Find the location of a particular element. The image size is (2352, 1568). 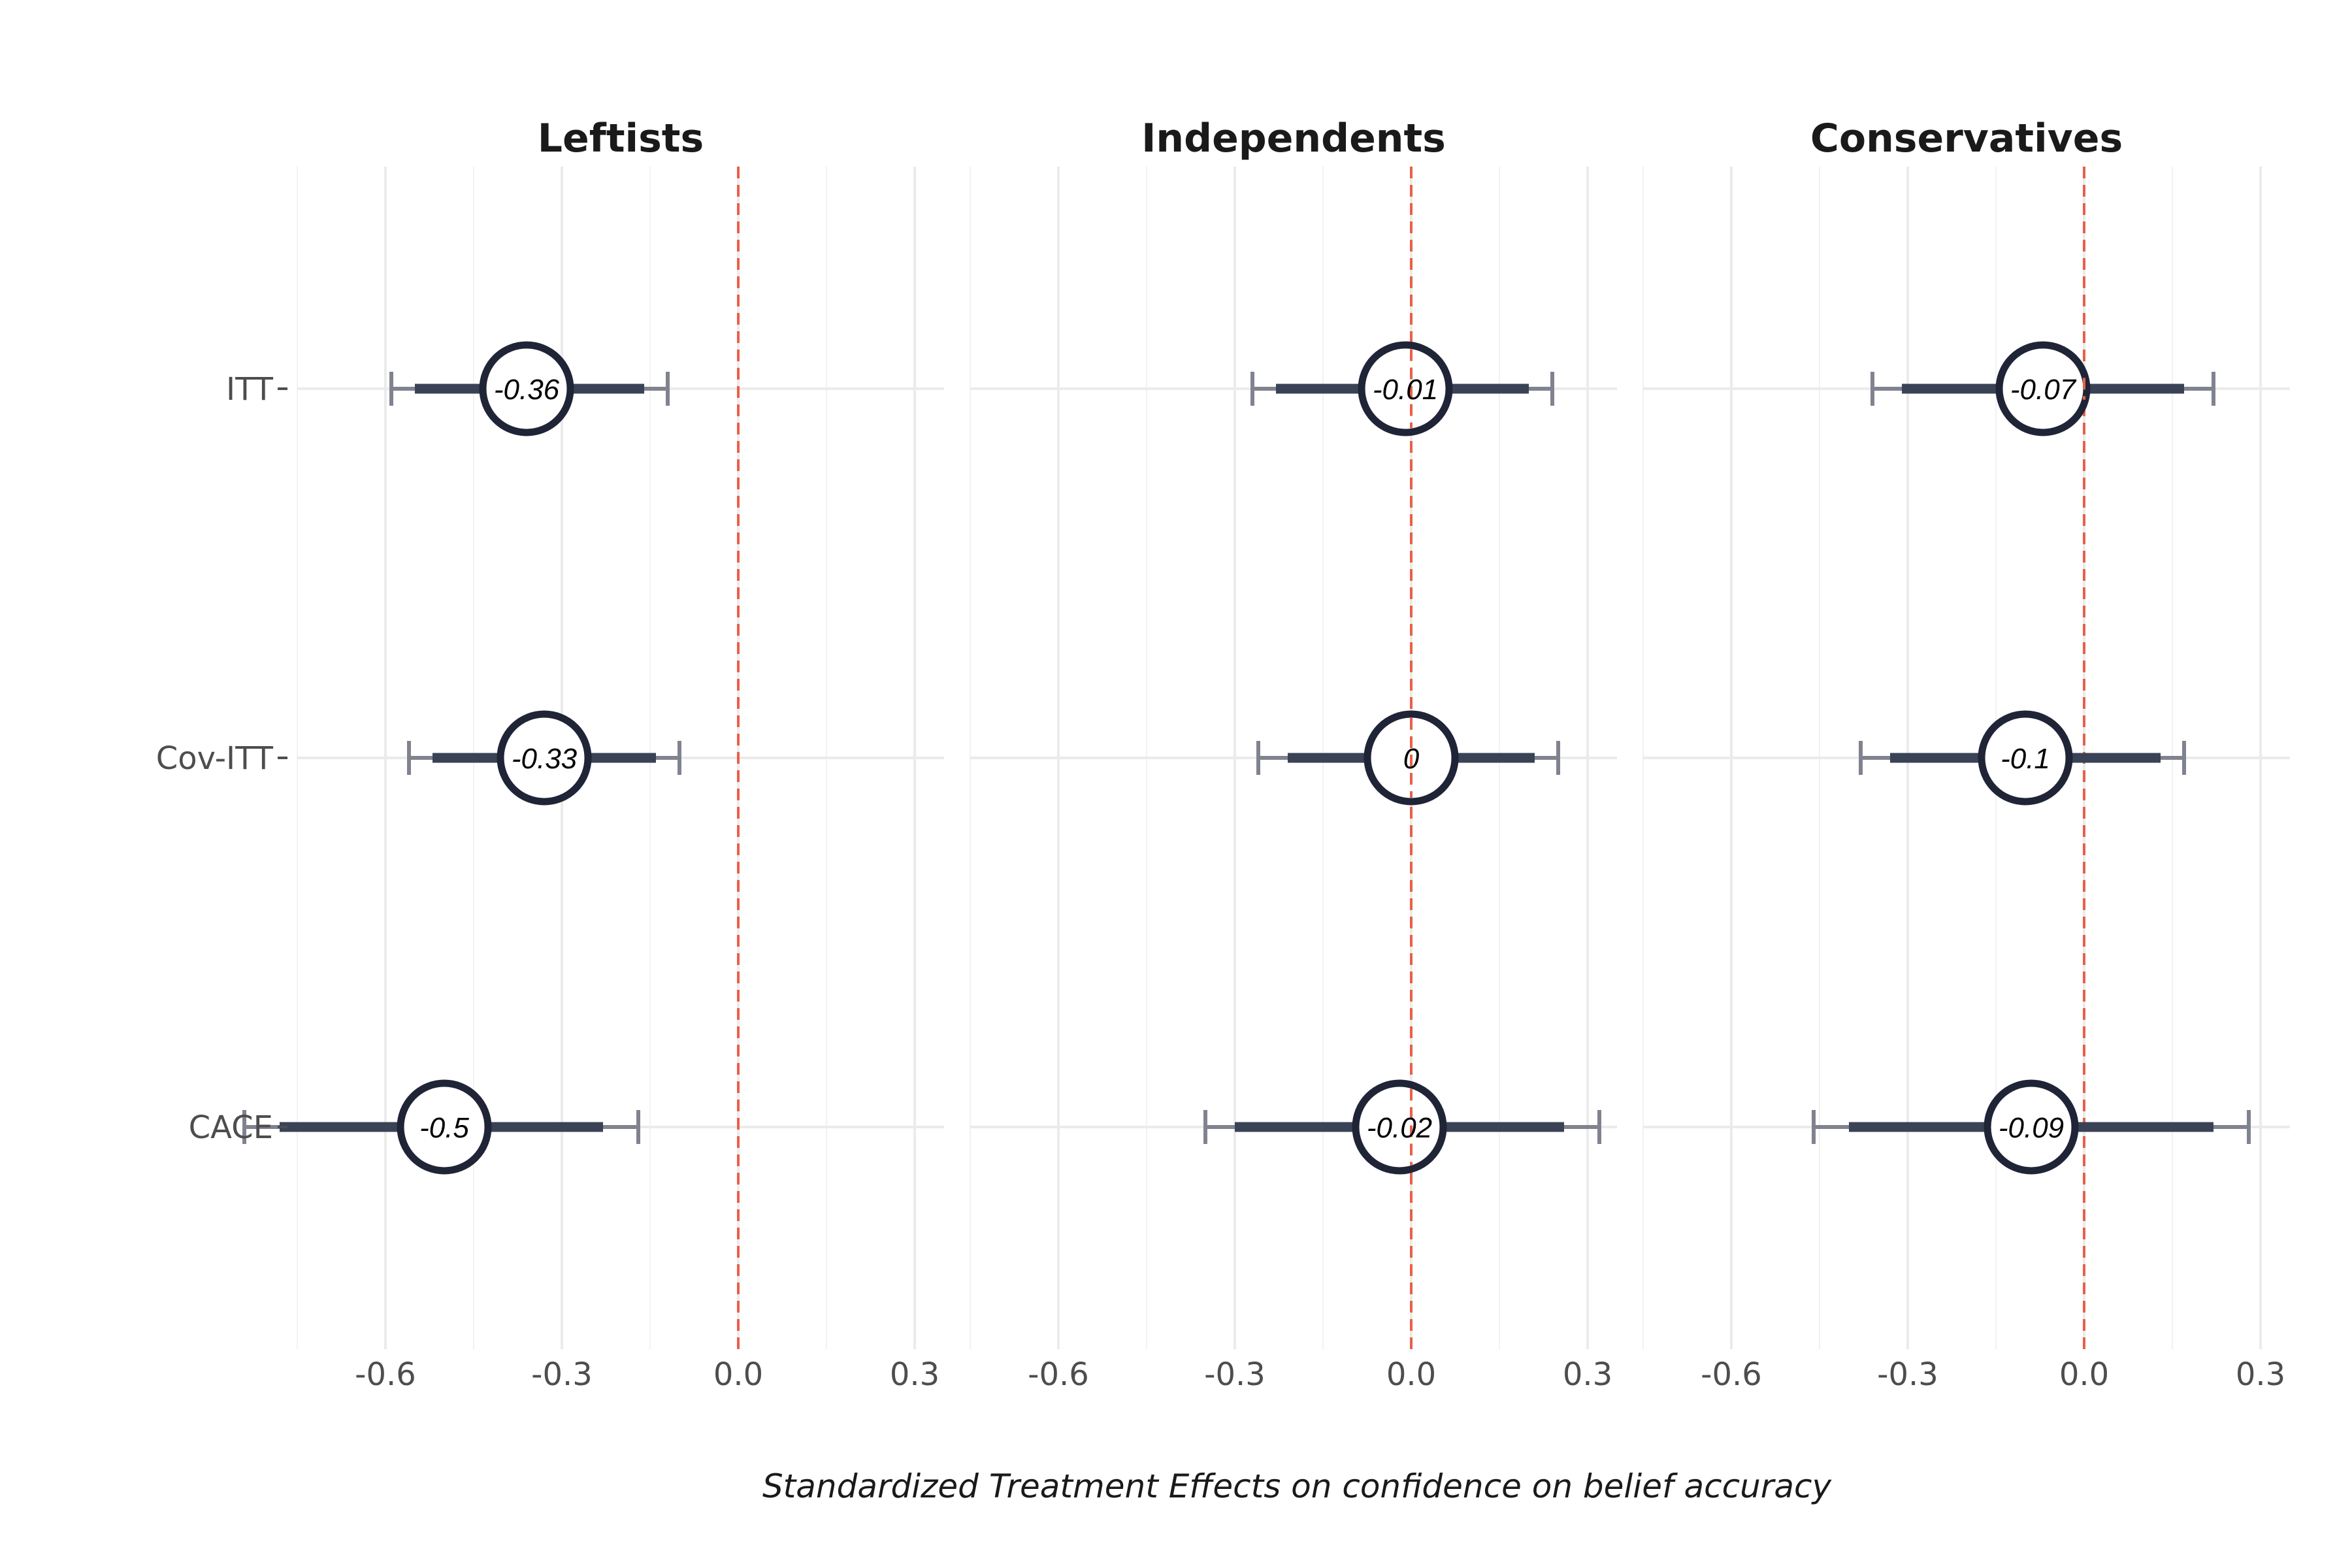

estimate-label: -0.01 is located at coordinates (1405, 390).